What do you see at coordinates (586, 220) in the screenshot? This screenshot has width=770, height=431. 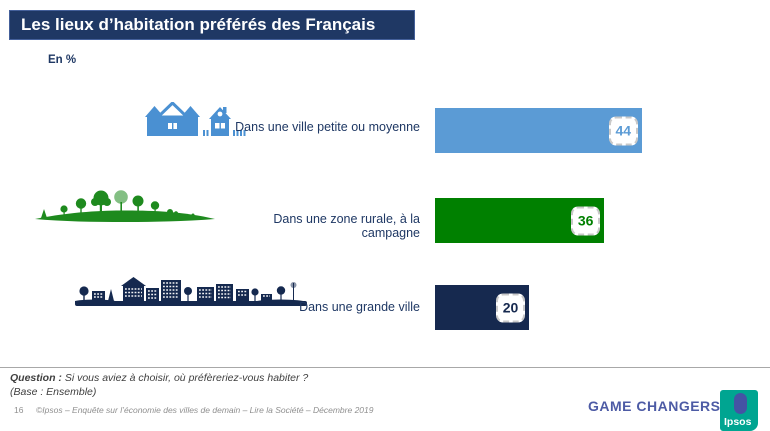 I see `value-badge-rural: 36` at bounding box center [586, 220].